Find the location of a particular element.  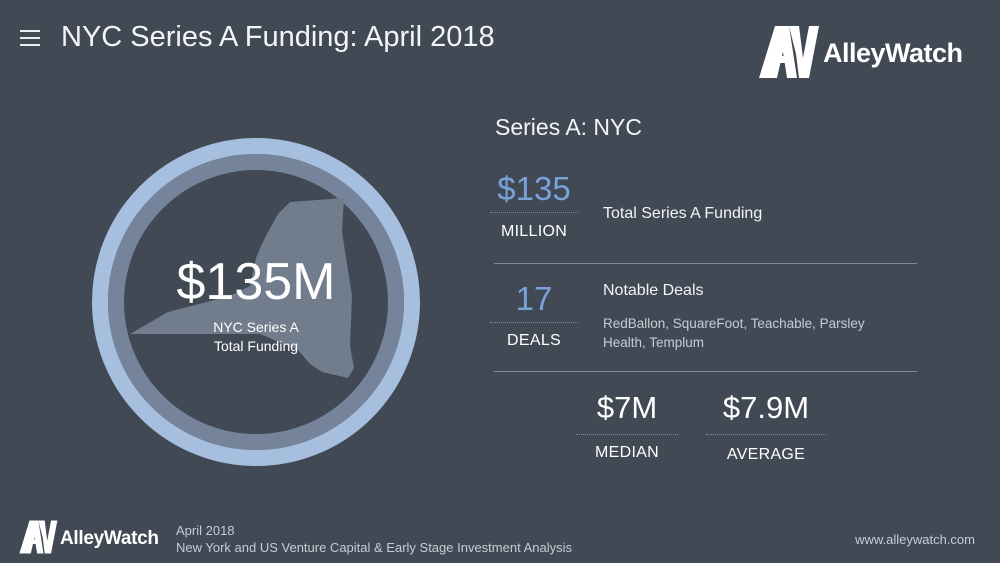

total-unit: MILLION is located at coordinates (534, 231).